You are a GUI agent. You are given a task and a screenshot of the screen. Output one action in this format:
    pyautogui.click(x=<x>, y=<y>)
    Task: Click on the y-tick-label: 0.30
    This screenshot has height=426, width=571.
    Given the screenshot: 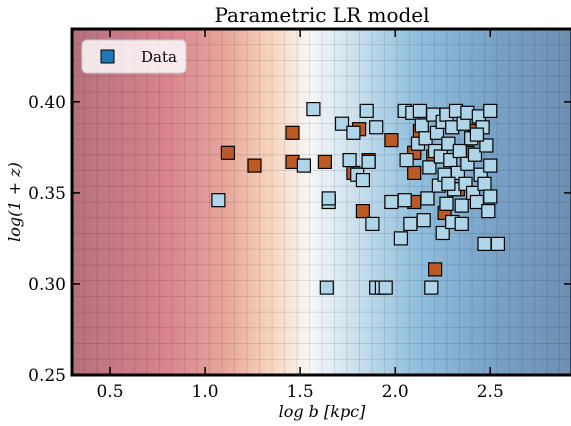 What is the action you would take?
    pyautogui.click(x=47, y=285)
    